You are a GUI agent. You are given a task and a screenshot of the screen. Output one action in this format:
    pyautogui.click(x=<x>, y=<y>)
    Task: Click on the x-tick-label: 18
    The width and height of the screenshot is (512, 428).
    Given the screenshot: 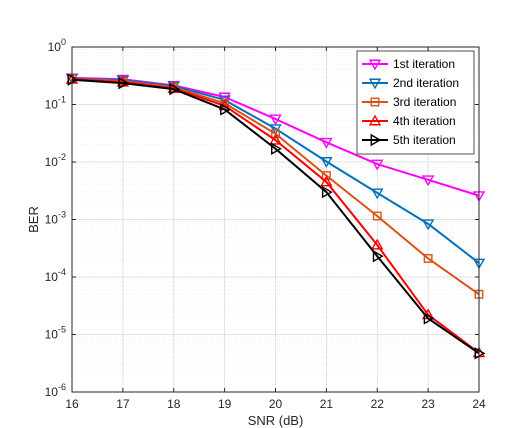 What is the action you would take?
    pyautogui.click(x=174, y=404)
    